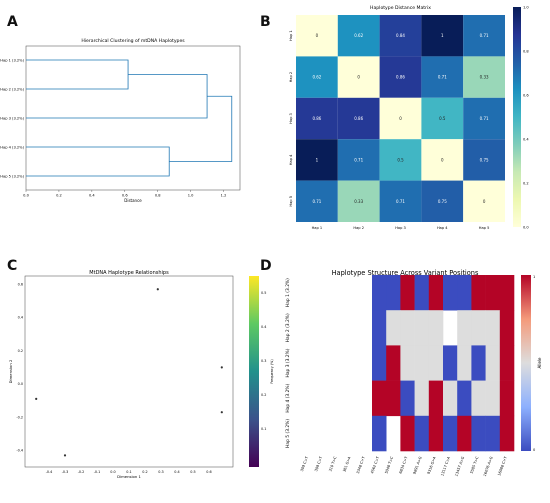 The height and width of the screenshot is (503, 550). What do you see at coordinates (442, 35) in the screenshot?
I see `cell-label: 1` at bounding box center [442, 35].